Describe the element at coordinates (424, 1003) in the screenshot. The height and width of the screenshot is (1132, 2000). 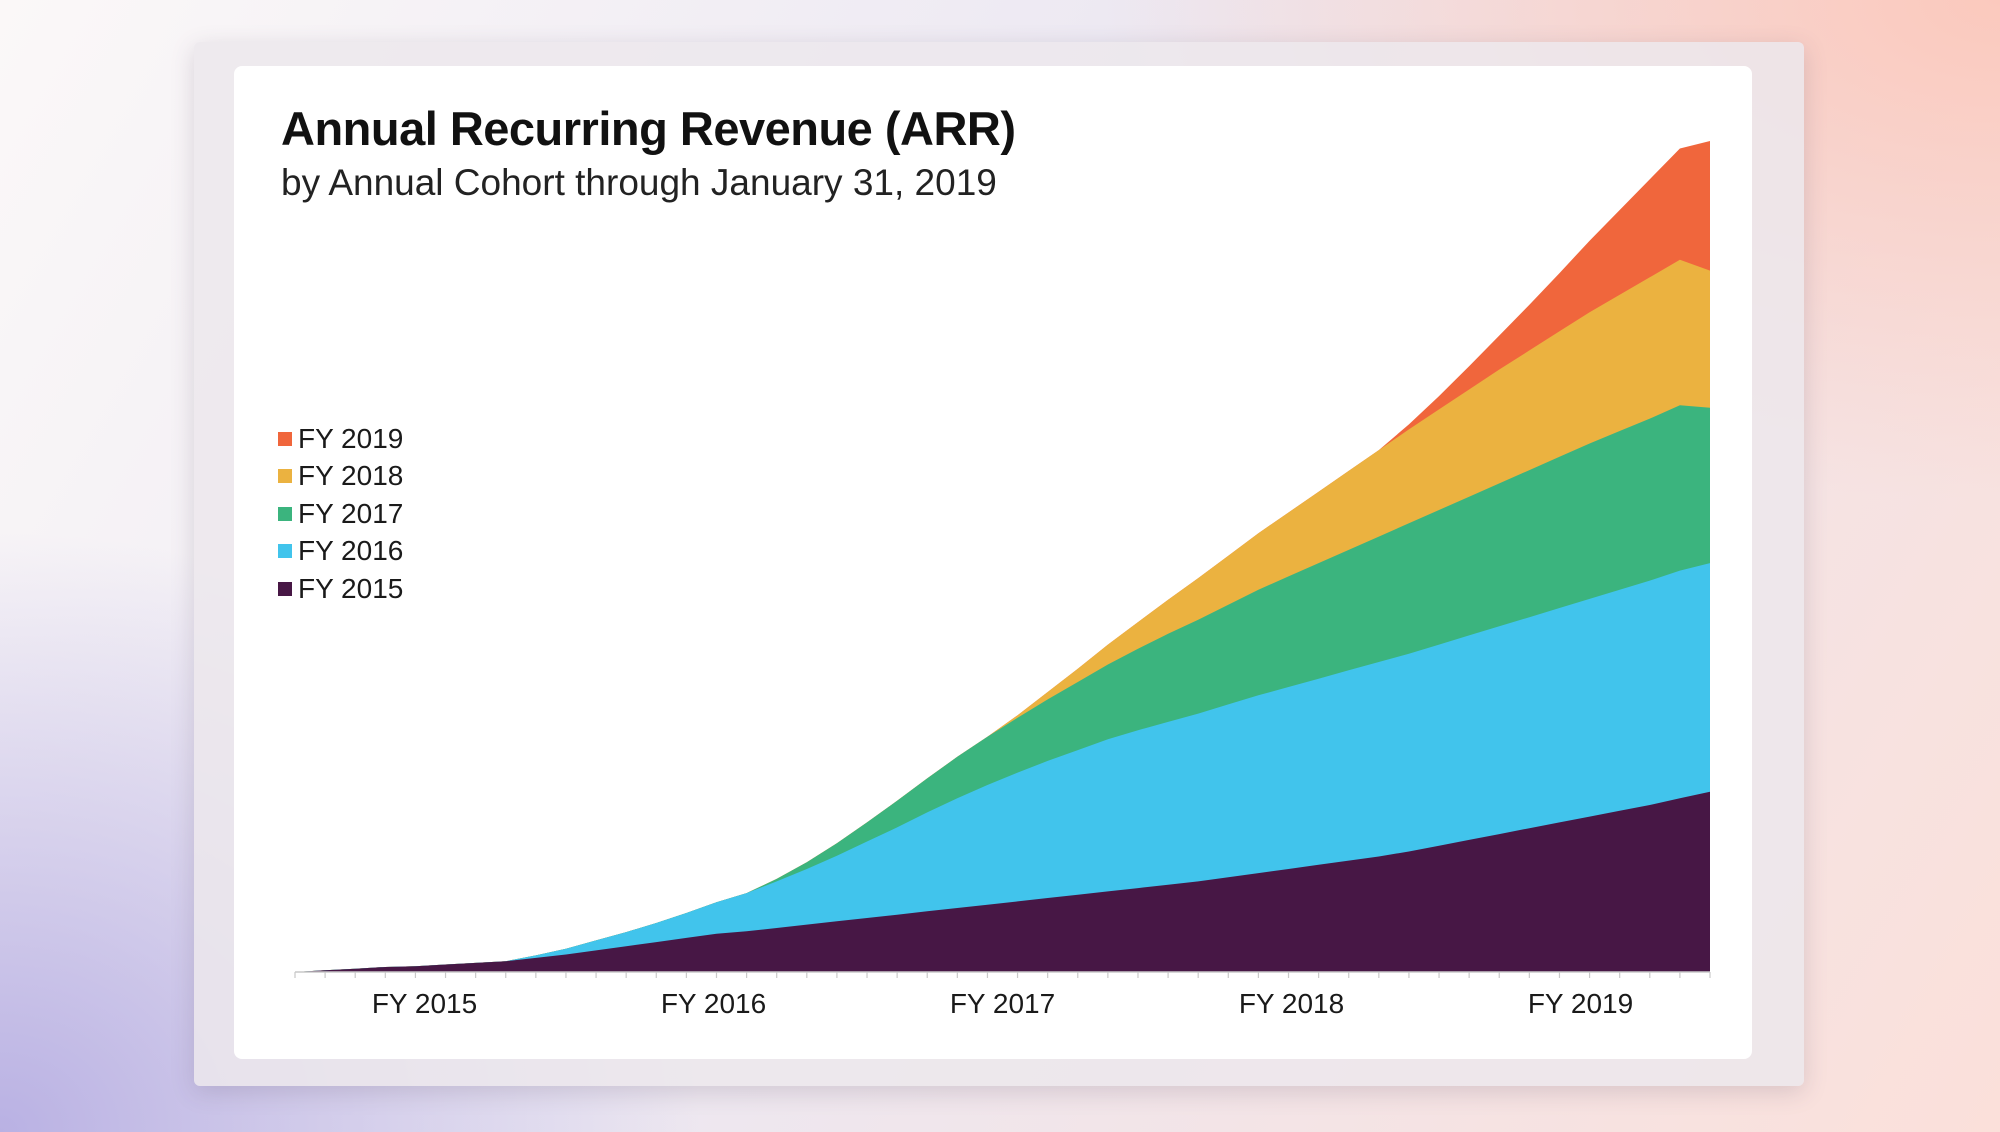
I see `x-tick-label: FY 2015` at that location.